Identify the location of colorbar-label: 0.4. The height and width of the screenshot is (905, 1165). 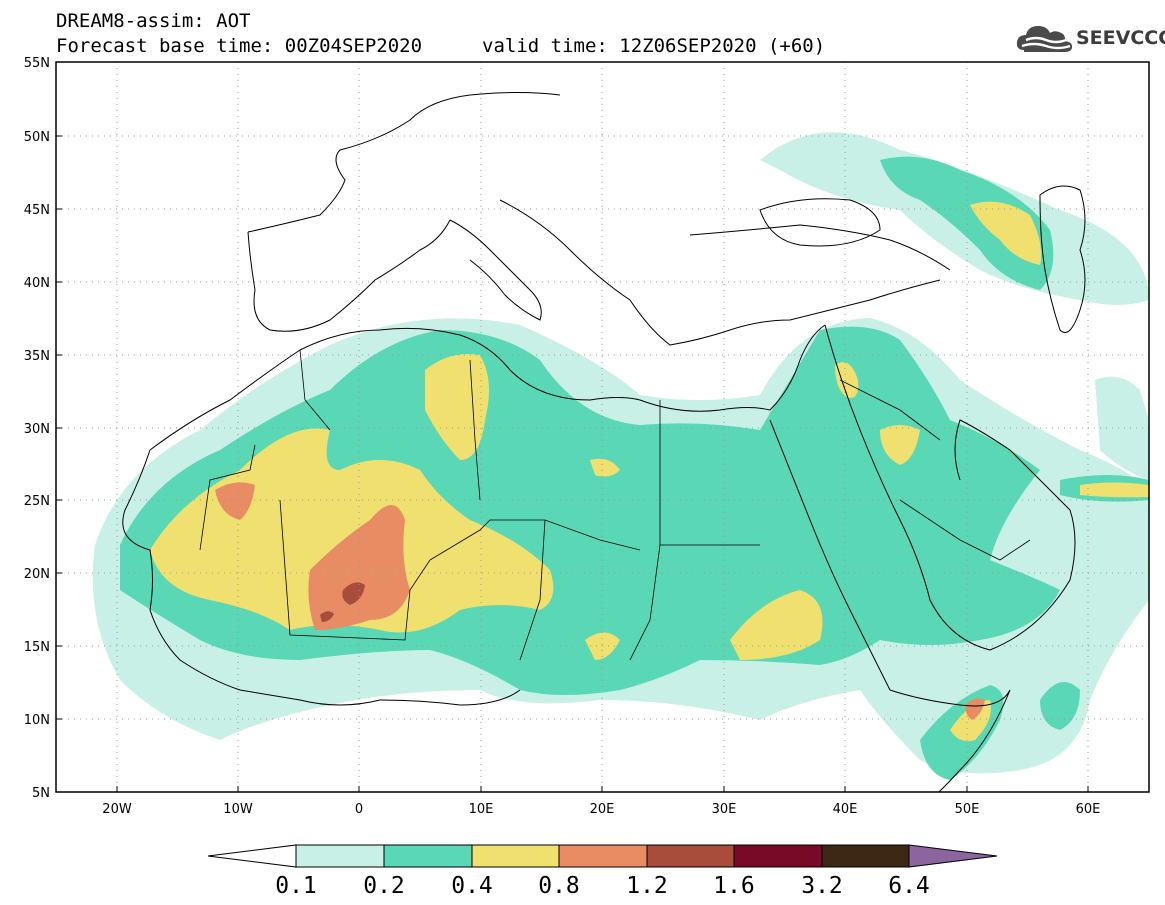
(472, 886).